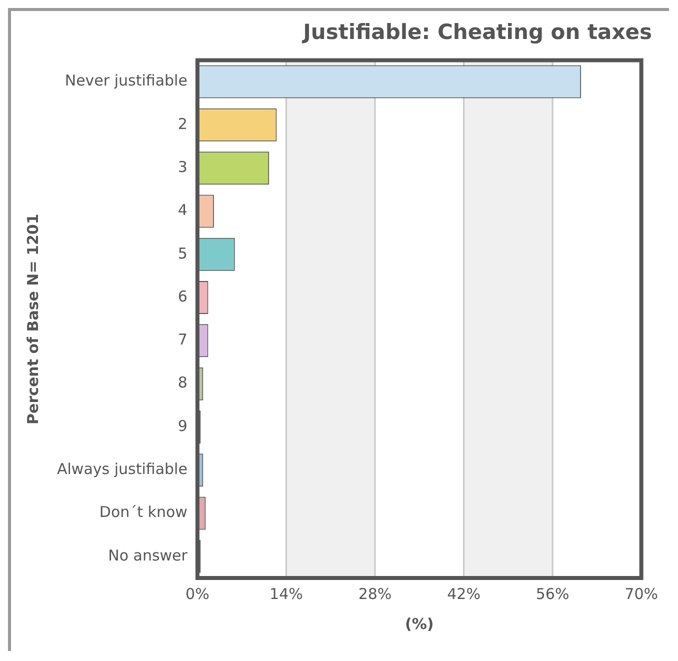 Image resolution: width=678 pixels, height=661 pixels. What do you see at coordinates (143, 512) in the screenshot?
I see `y-tick-label: Don´t know` at bounding box center [143, 512].